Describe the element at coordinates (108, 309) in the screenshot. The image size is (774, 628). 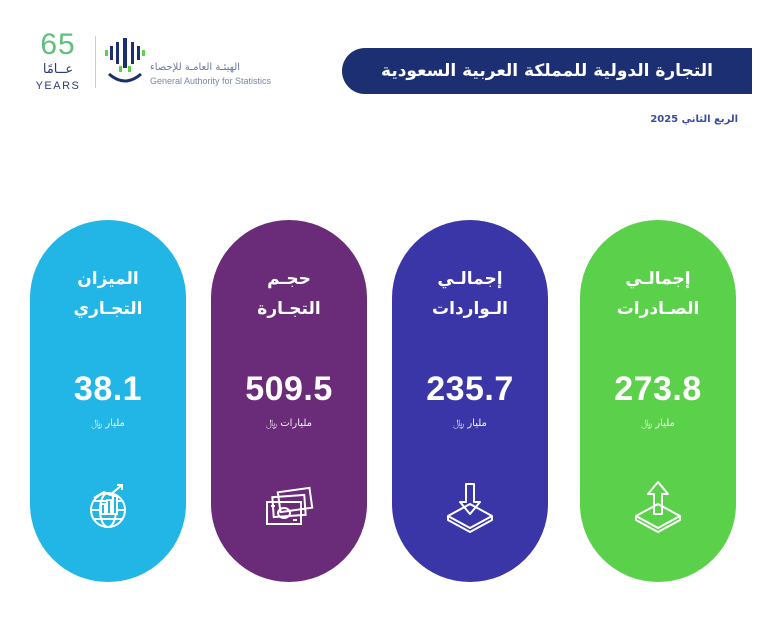
I see `card-label-line2: التجـاري` at that location.